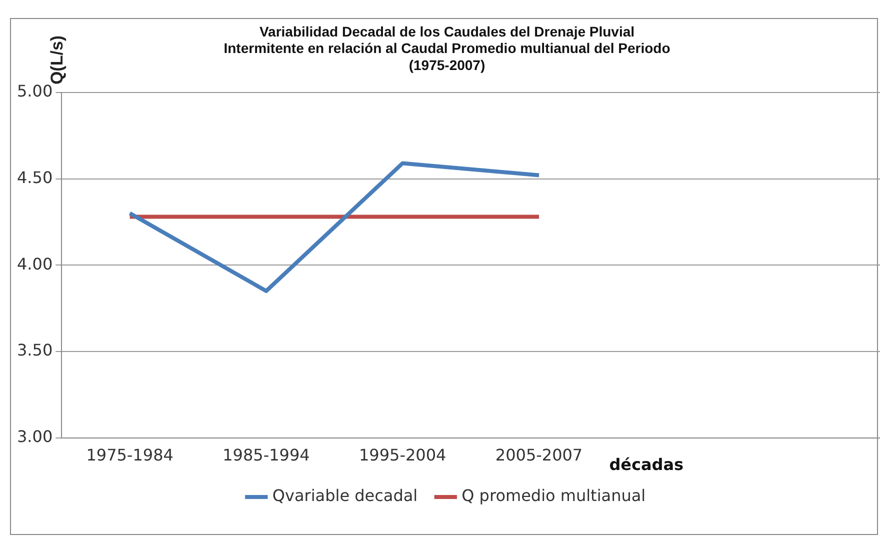  Describe the element at coordinates (35, 177) in the screenshot. I see `y-tick-label: 4.50` at that location.